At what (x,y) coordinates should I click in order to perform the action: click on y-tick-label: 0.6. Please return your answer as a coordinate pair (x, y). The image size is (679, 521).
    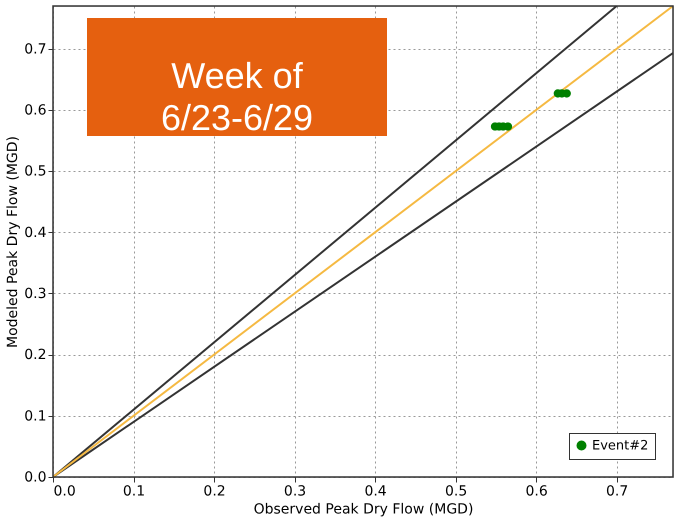
    Looking at the image, I should click on (35, 110).